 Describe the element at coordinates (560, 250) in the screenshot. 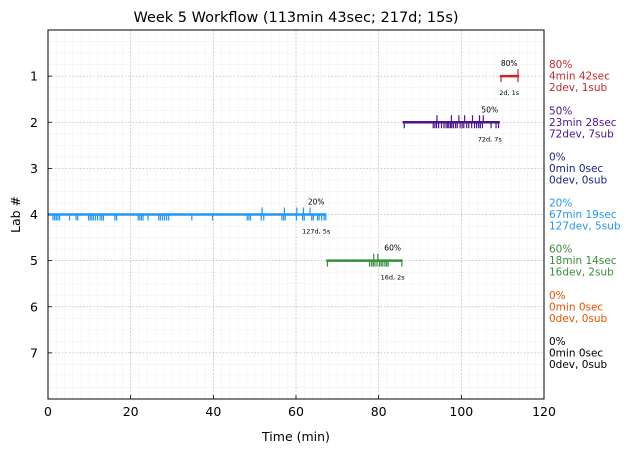

I see `lab-5-summary-line: 60%` at that location.